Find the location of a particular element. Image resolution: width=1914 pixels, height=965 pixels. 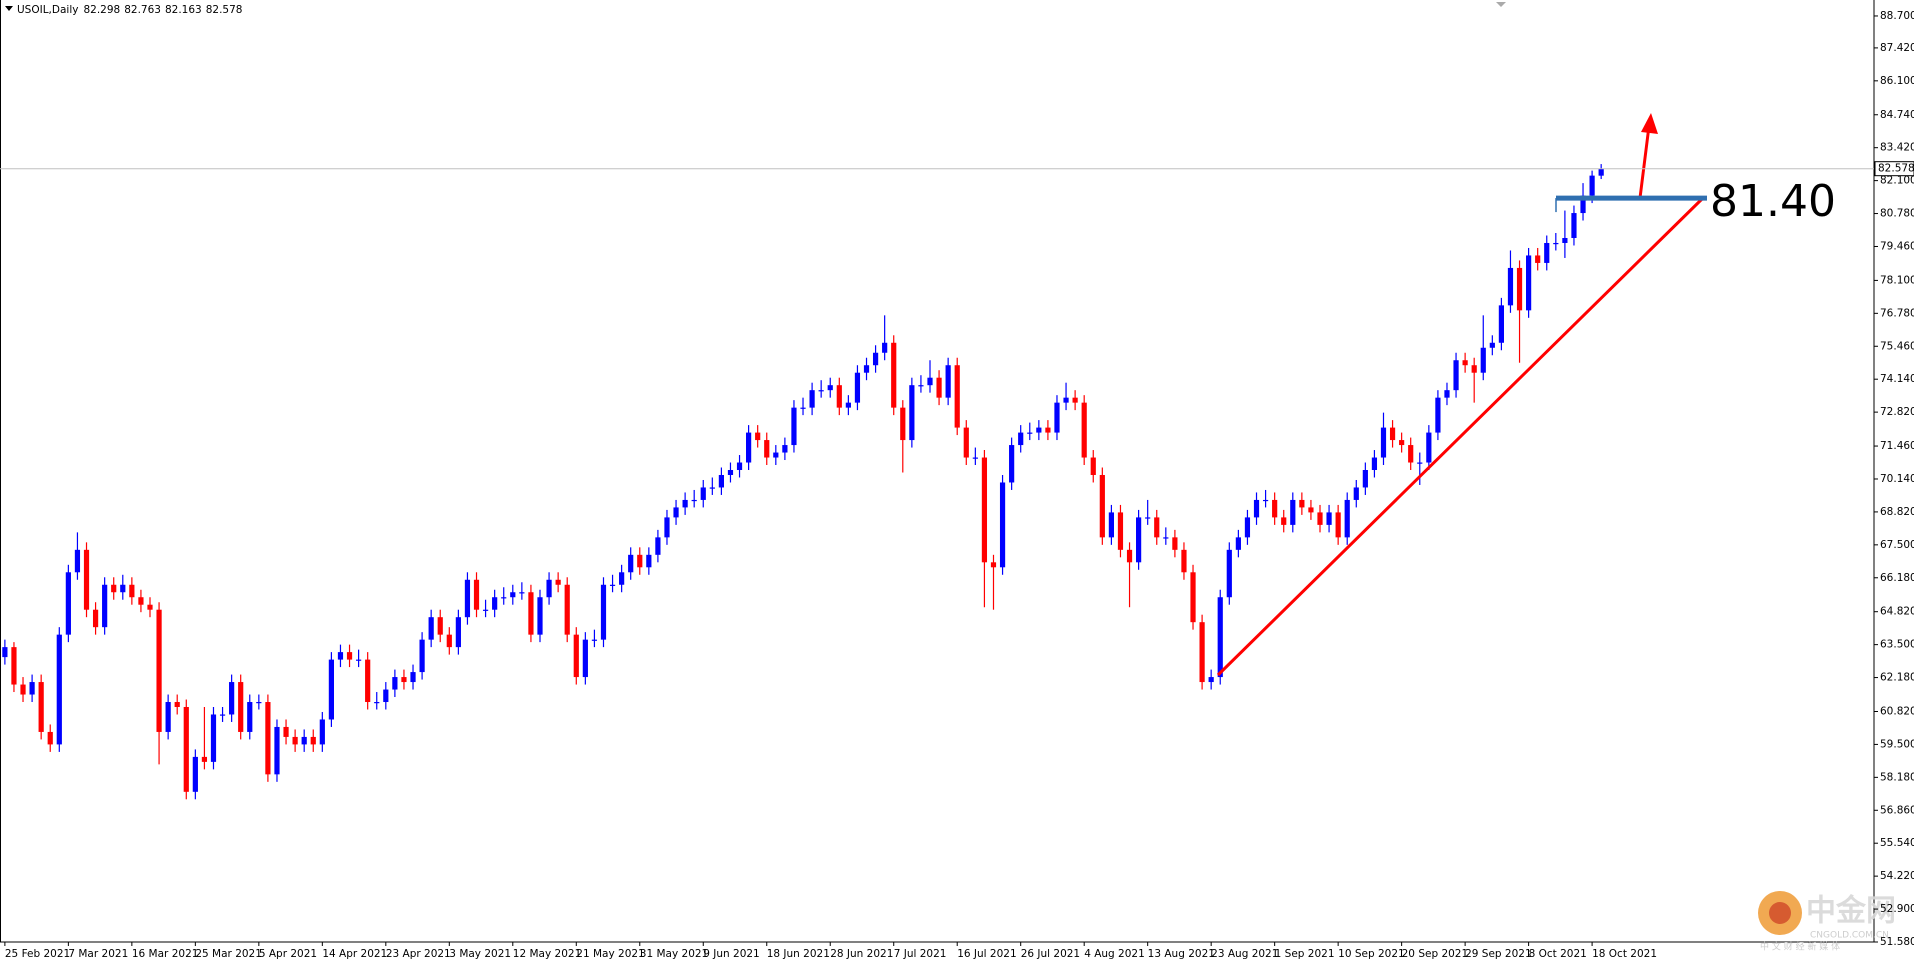

x-tick-label: 25 Feb 2021 is located at coordinates (37, 954).